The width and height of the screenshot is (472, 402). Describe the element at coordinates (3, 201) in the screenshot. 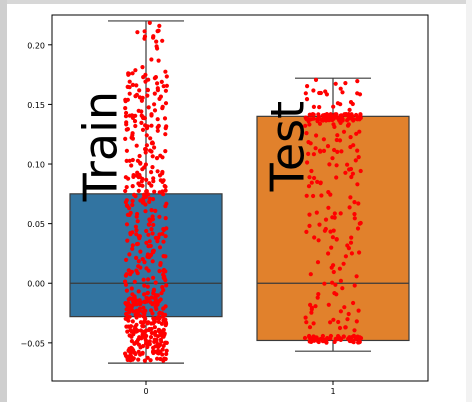

I see `window-frame-left` at that location.